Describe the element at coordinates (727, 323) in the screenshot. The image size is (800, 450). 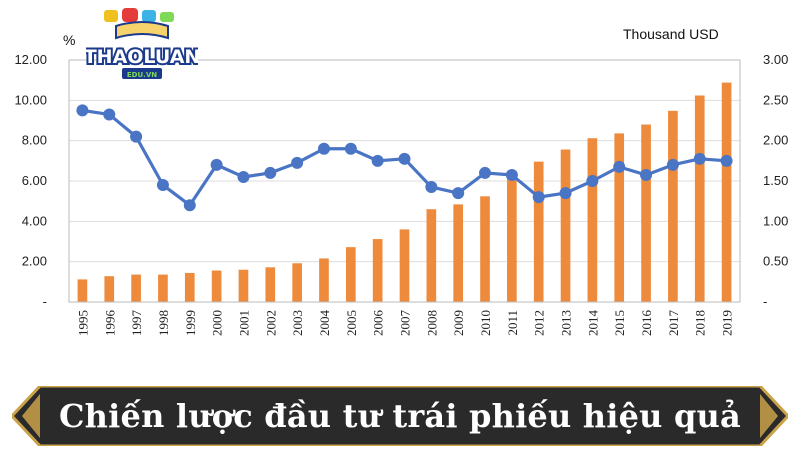
I see `x-tick-label: 2019` at that location.